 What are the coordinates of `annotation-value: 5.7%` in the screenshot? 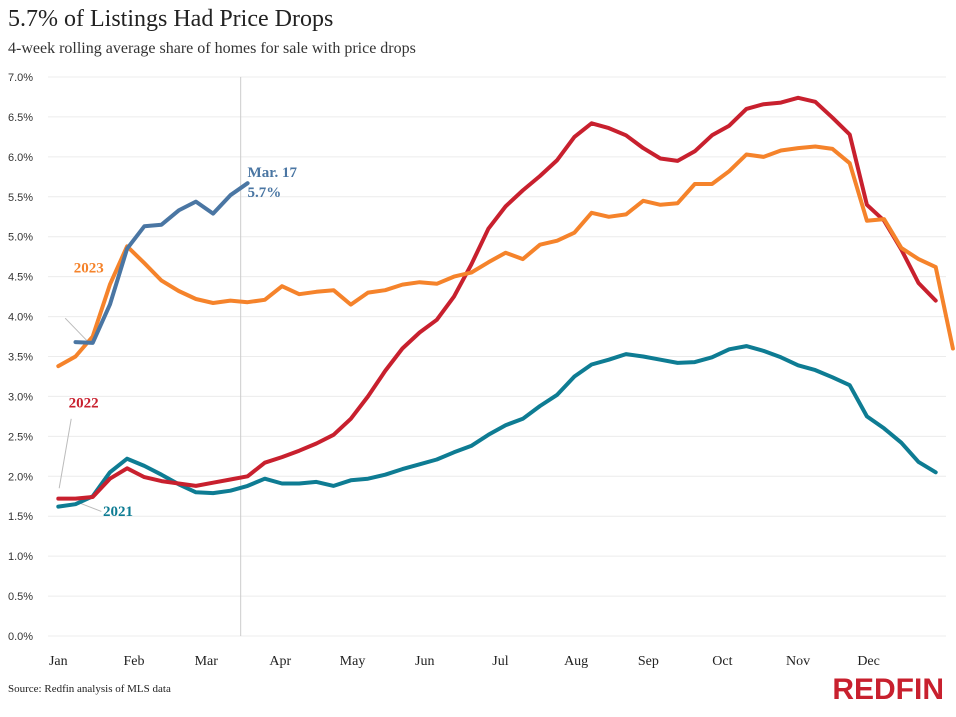 It's located at (265, 193).